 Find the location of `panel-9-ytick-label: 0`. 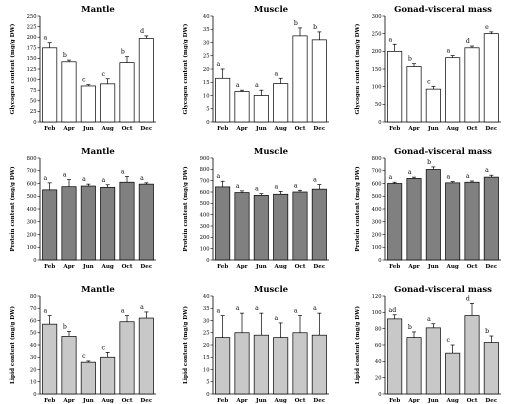

panel-9-ytick-label: 0 is located at coordinates (379, 395).